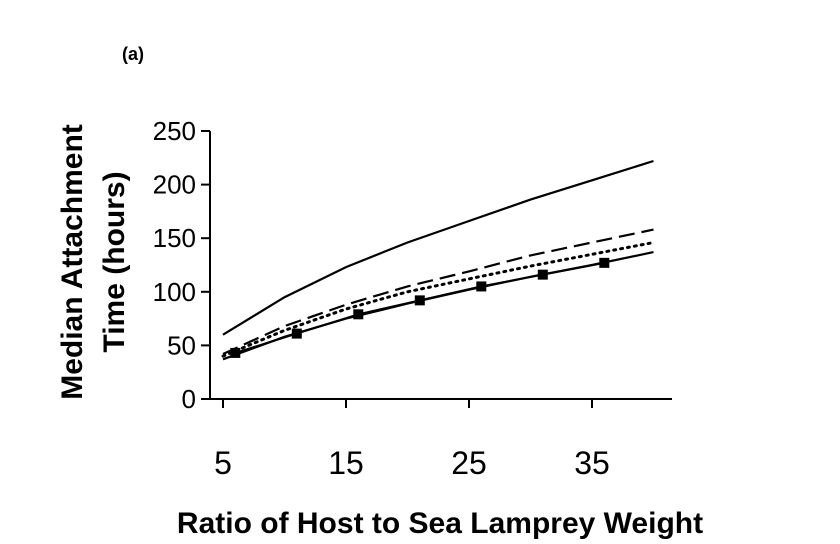 This screenshot has height=544, width=840. I want to click on y-ticks: 0 50 100 150 200 250, so click(181, 265).